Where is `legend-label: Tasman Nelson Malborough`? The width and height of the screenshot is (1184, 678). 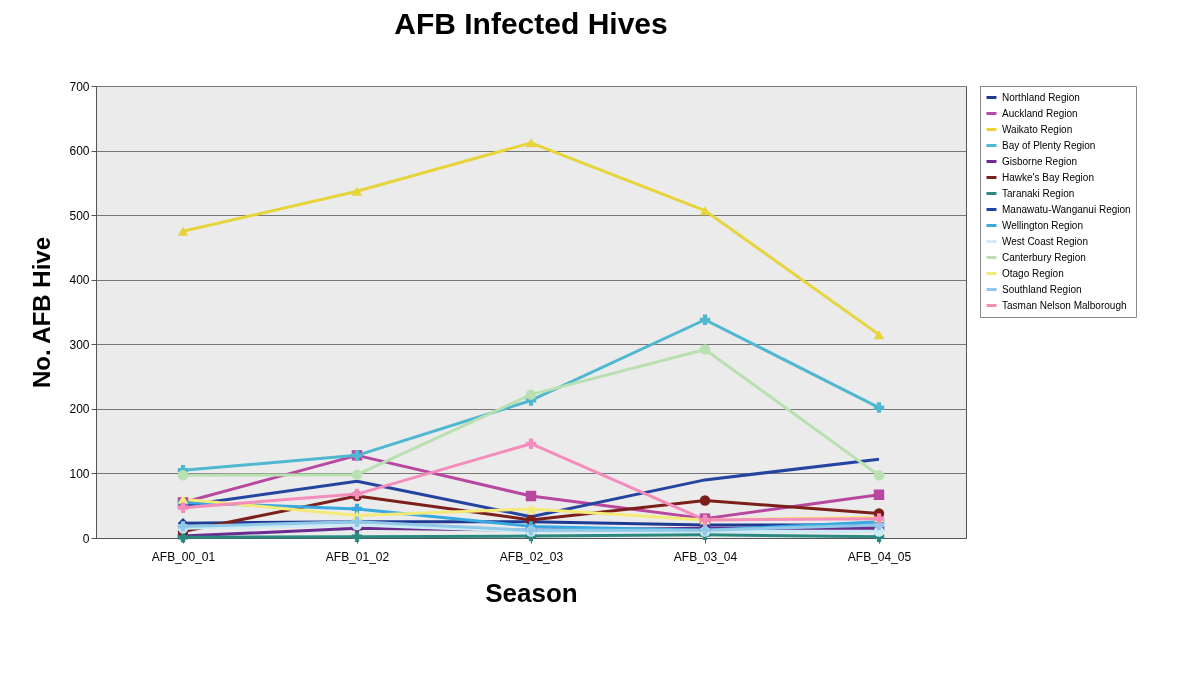
legend-label: Tasman Nelson Malborough is located at coordinates (1064, 305).